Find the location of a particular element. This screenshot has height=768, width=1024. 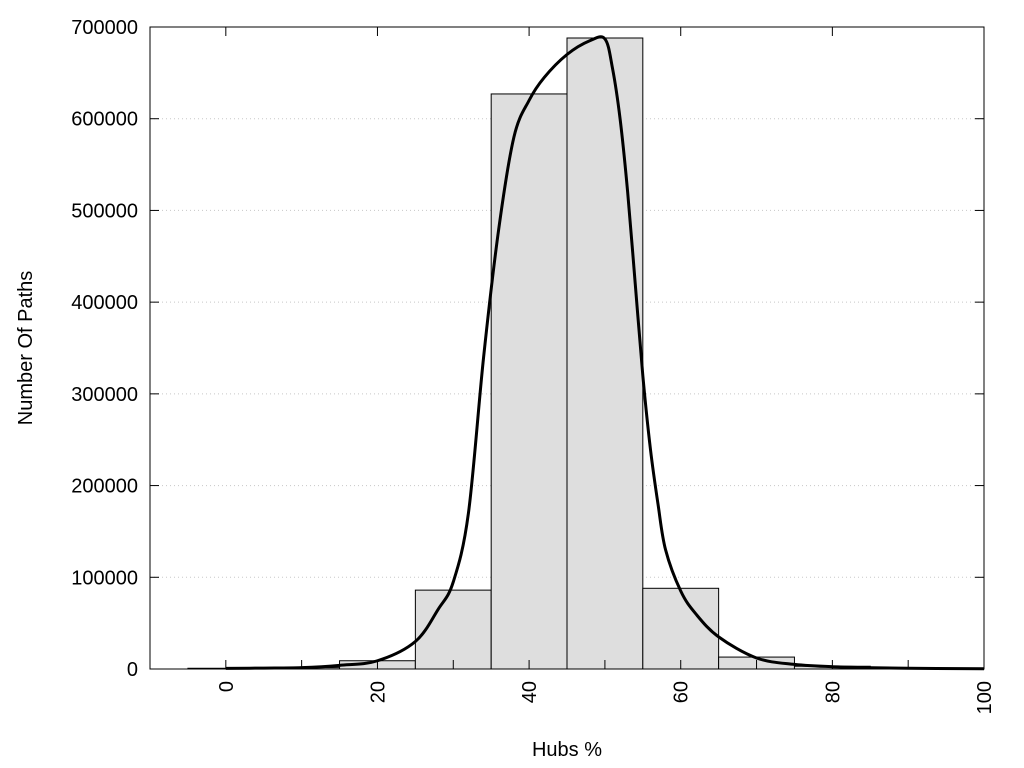

x-axis-title: Hubs % is located at coordinates (567, 750).